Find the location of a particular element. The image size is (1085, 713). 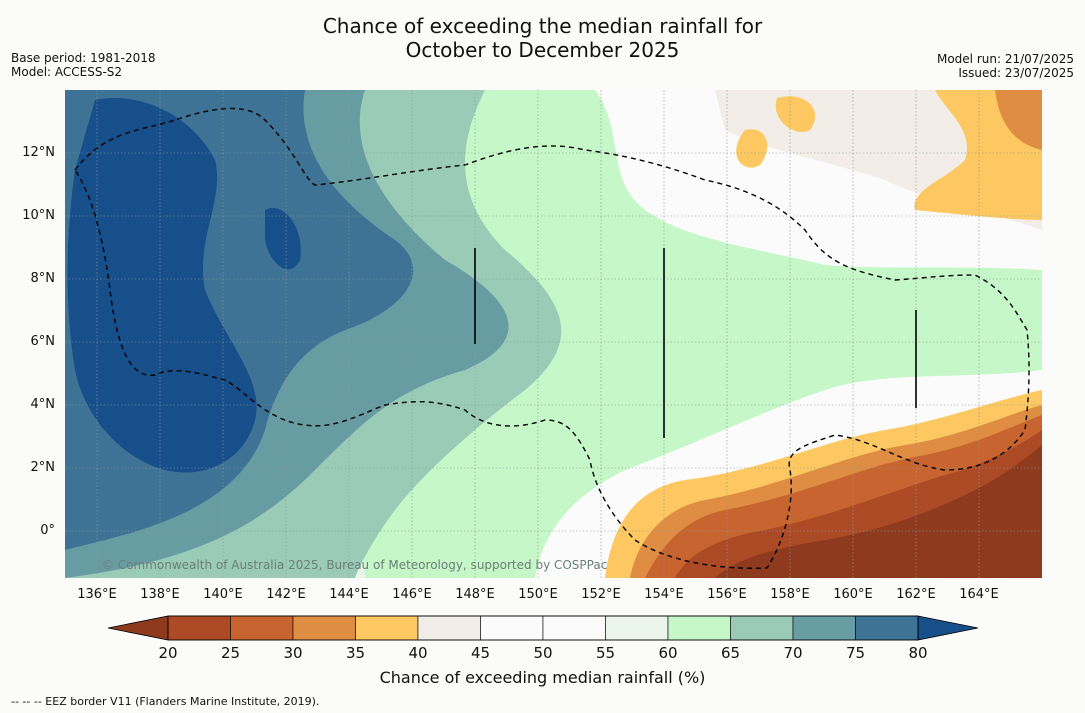

lon-label-152e: 152°E is located at coordinates (601, 594).